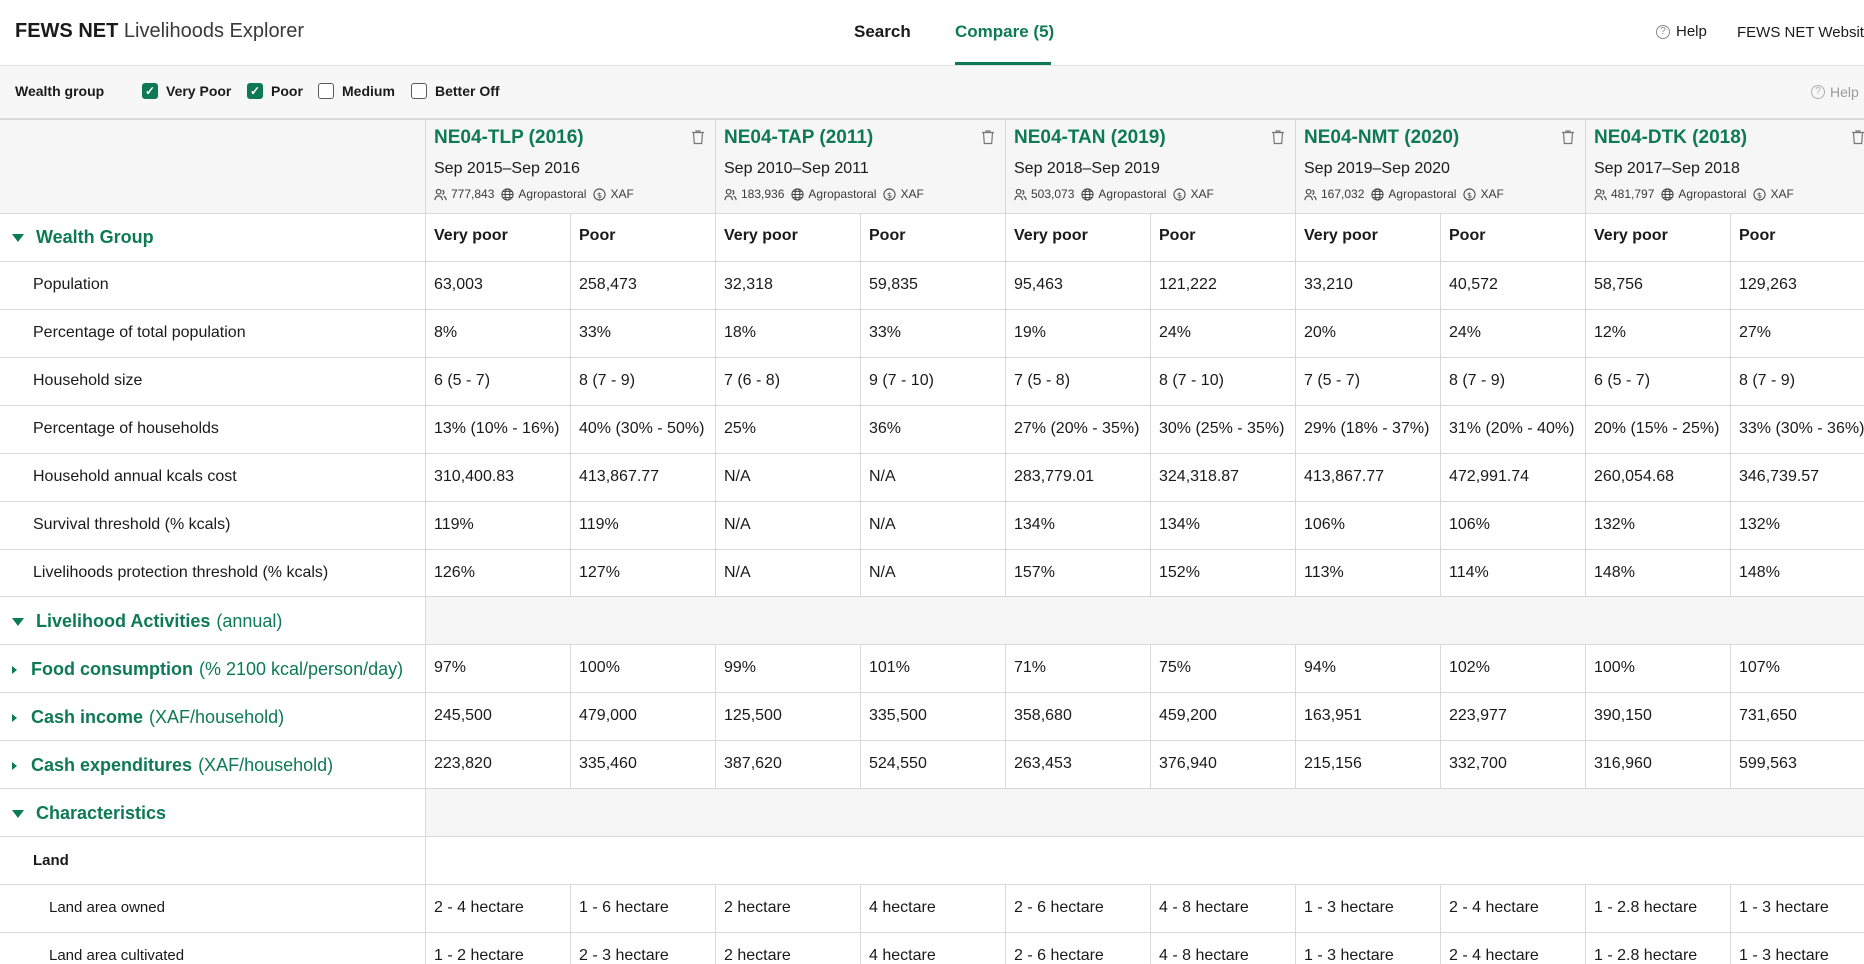  I want to click on expand-cash-expenditures: Cash expenditures (XAF/household), so click(172, 765).